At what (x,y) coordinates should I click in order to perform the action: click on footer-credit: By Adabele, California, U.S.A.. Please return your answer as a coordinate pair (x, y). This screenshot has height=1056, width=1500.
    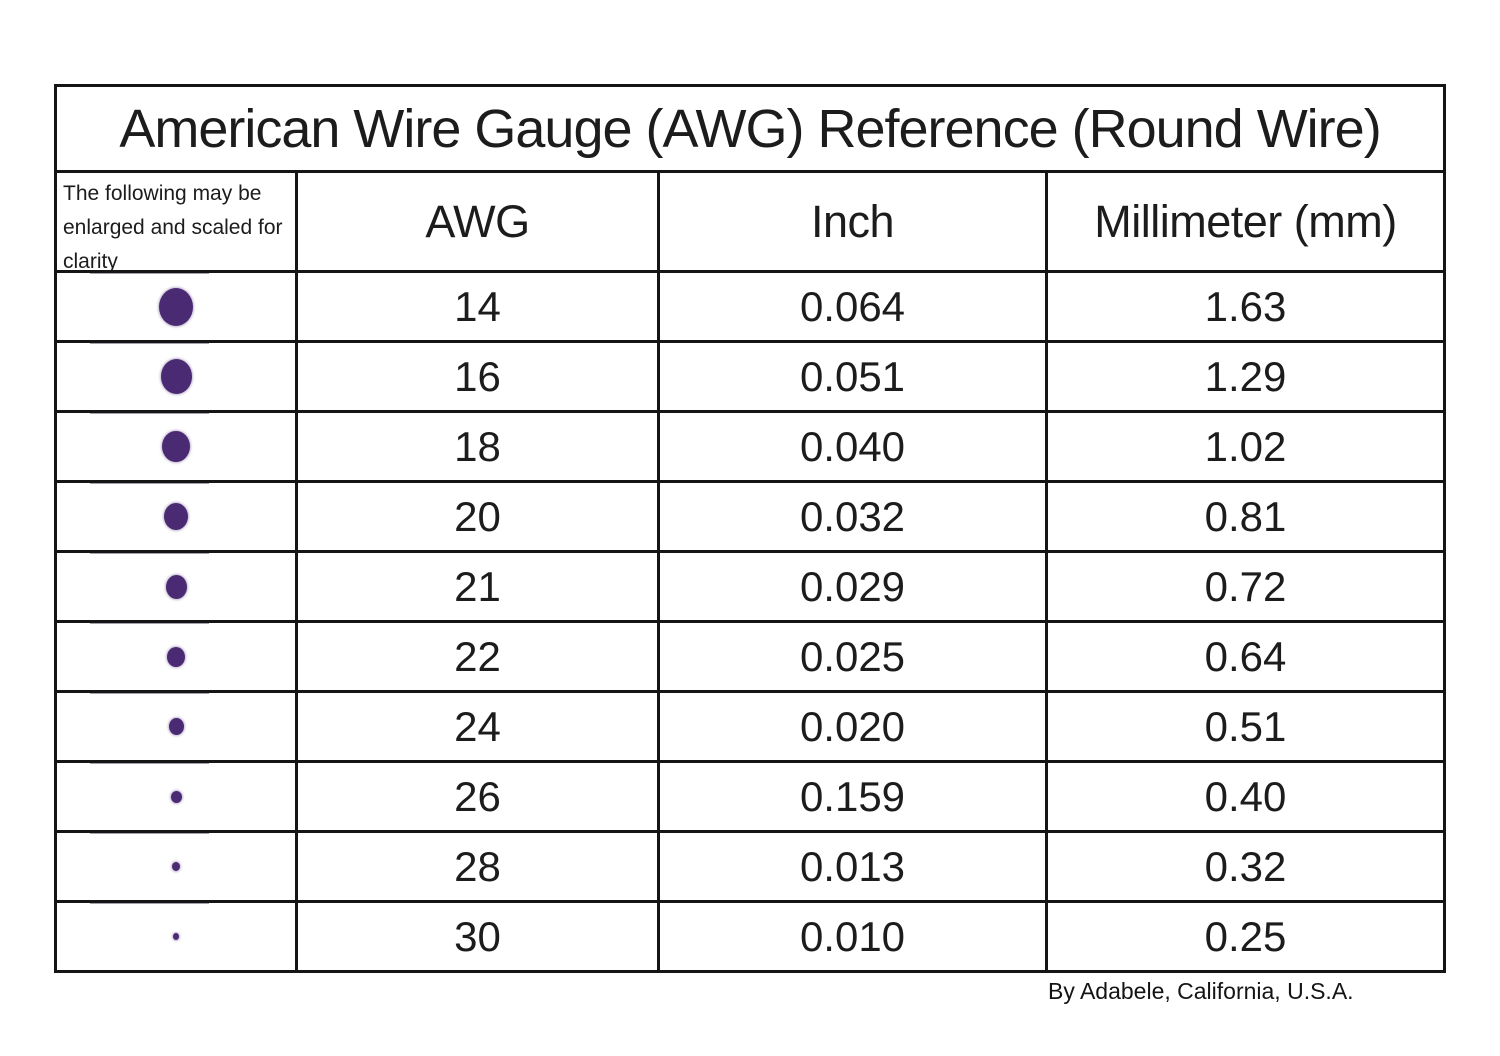
    Looking at the image, I should click on (1201, 991).